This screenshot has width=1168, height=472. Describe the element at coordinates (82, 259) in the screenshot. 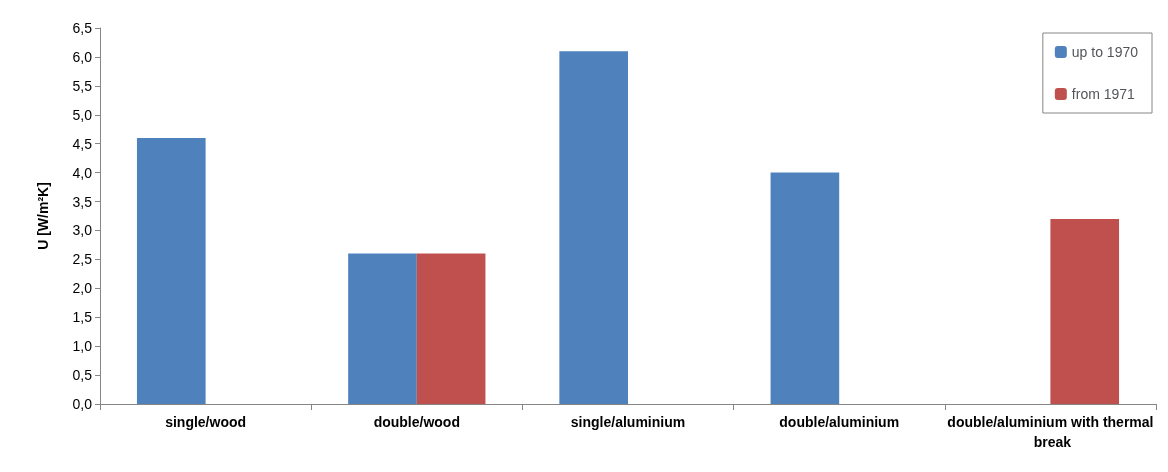

I see `y-tick-label: 2,5` at that location.